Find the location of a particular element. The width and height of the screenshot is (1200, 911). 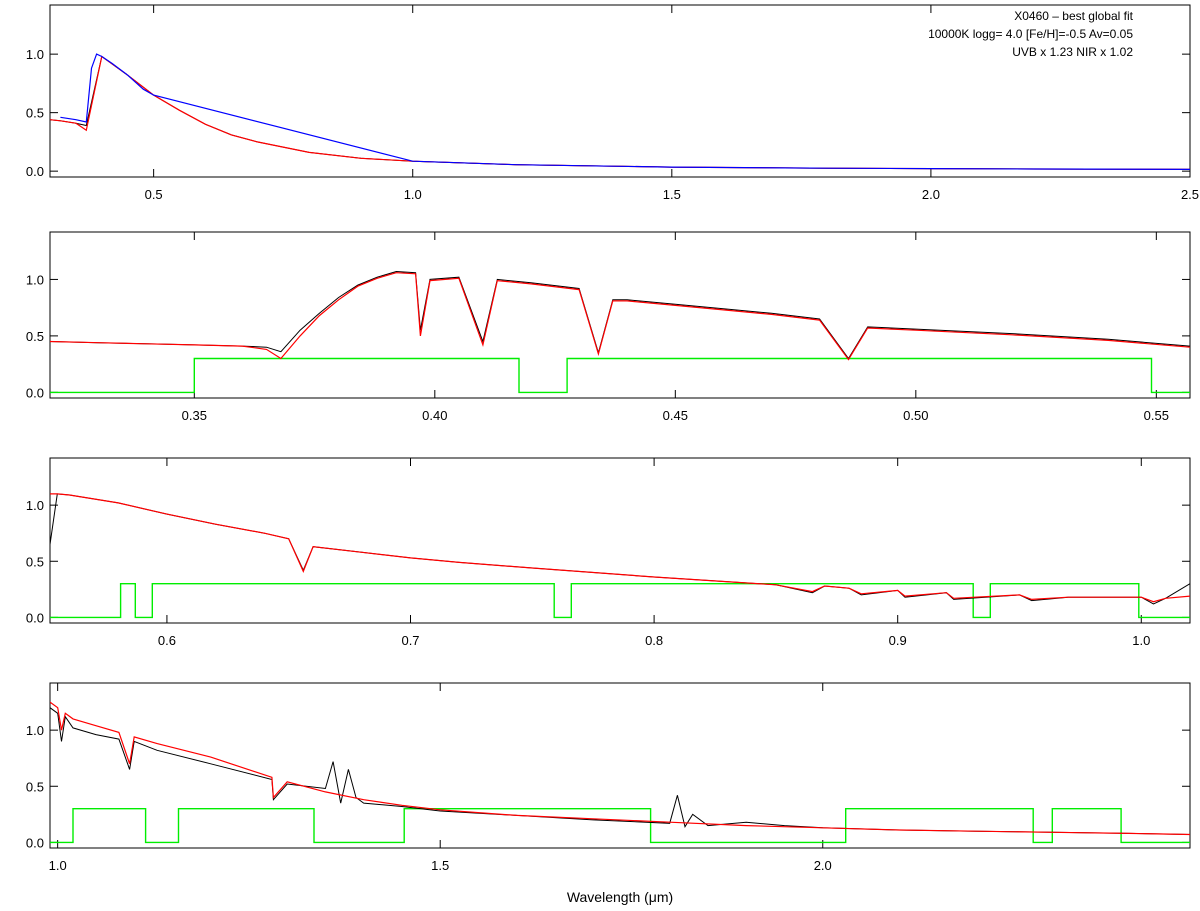

x-tick-label: 0.6 is located at coordinates (167, 640).